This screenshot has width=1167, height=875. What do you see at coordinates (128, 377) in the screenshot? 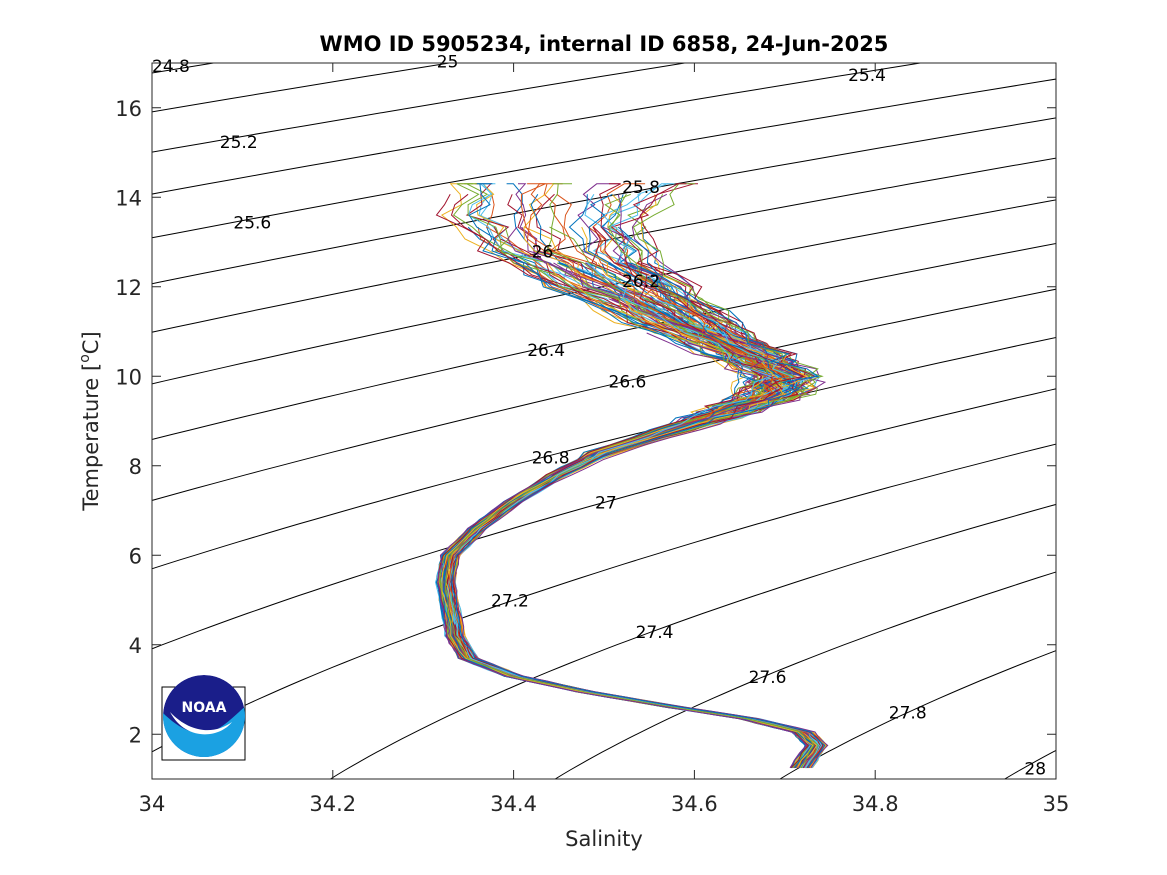
I see `y-tick-label: 10` at bounding box center [128, 377].